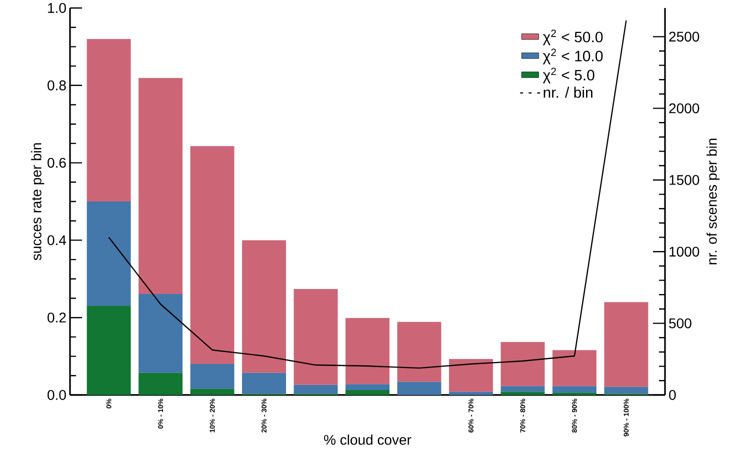  I want to click on y-tick-label: 0.6, so click(57, 163).